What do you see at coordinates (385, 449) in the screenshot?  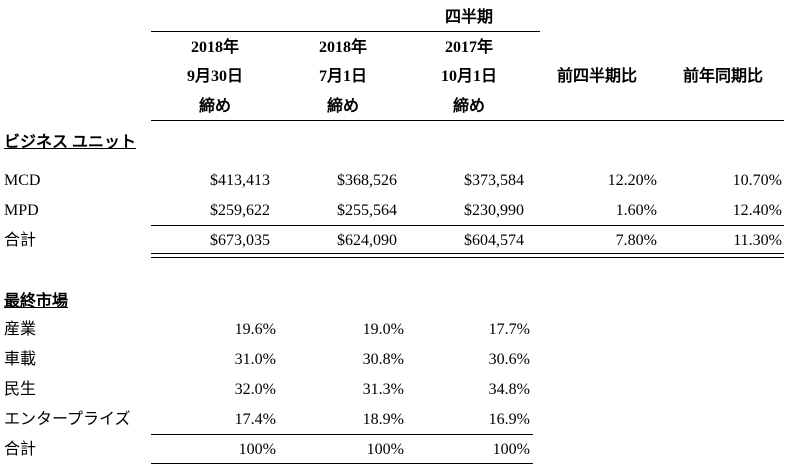 I see `em-total-col2: 100%` at bounding box center [385, 449].